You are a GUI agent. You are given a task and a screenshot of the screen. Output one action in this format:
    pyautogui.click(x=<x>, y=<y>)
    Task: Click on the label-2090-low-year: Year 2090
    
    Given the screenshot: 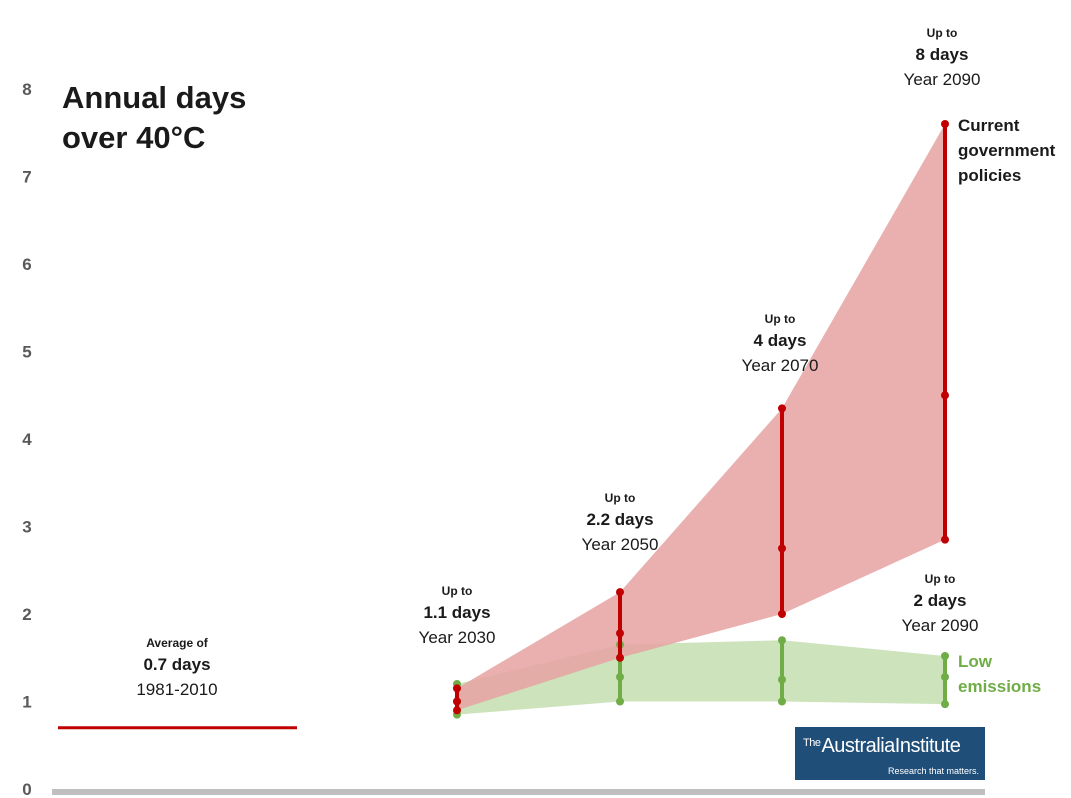 What is the action you would take?
    pyautogui.click(x=940, y=625)
    